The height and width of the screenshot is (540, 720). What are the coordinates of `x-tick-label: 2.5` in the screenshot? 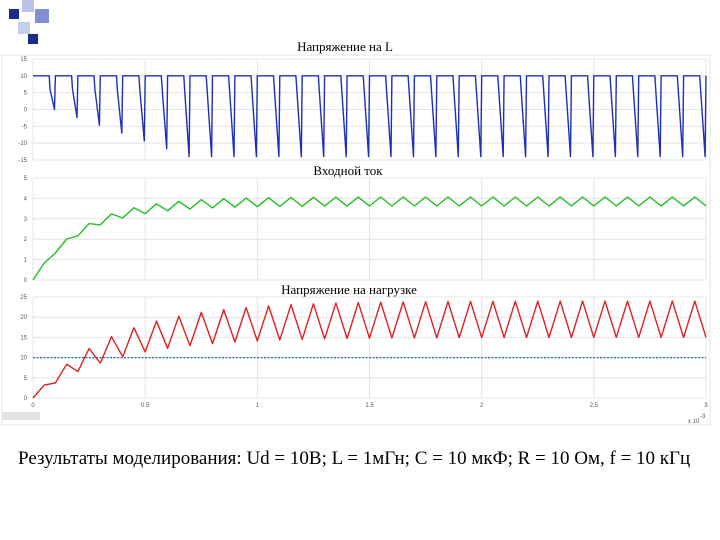 It's located at (594, 406).